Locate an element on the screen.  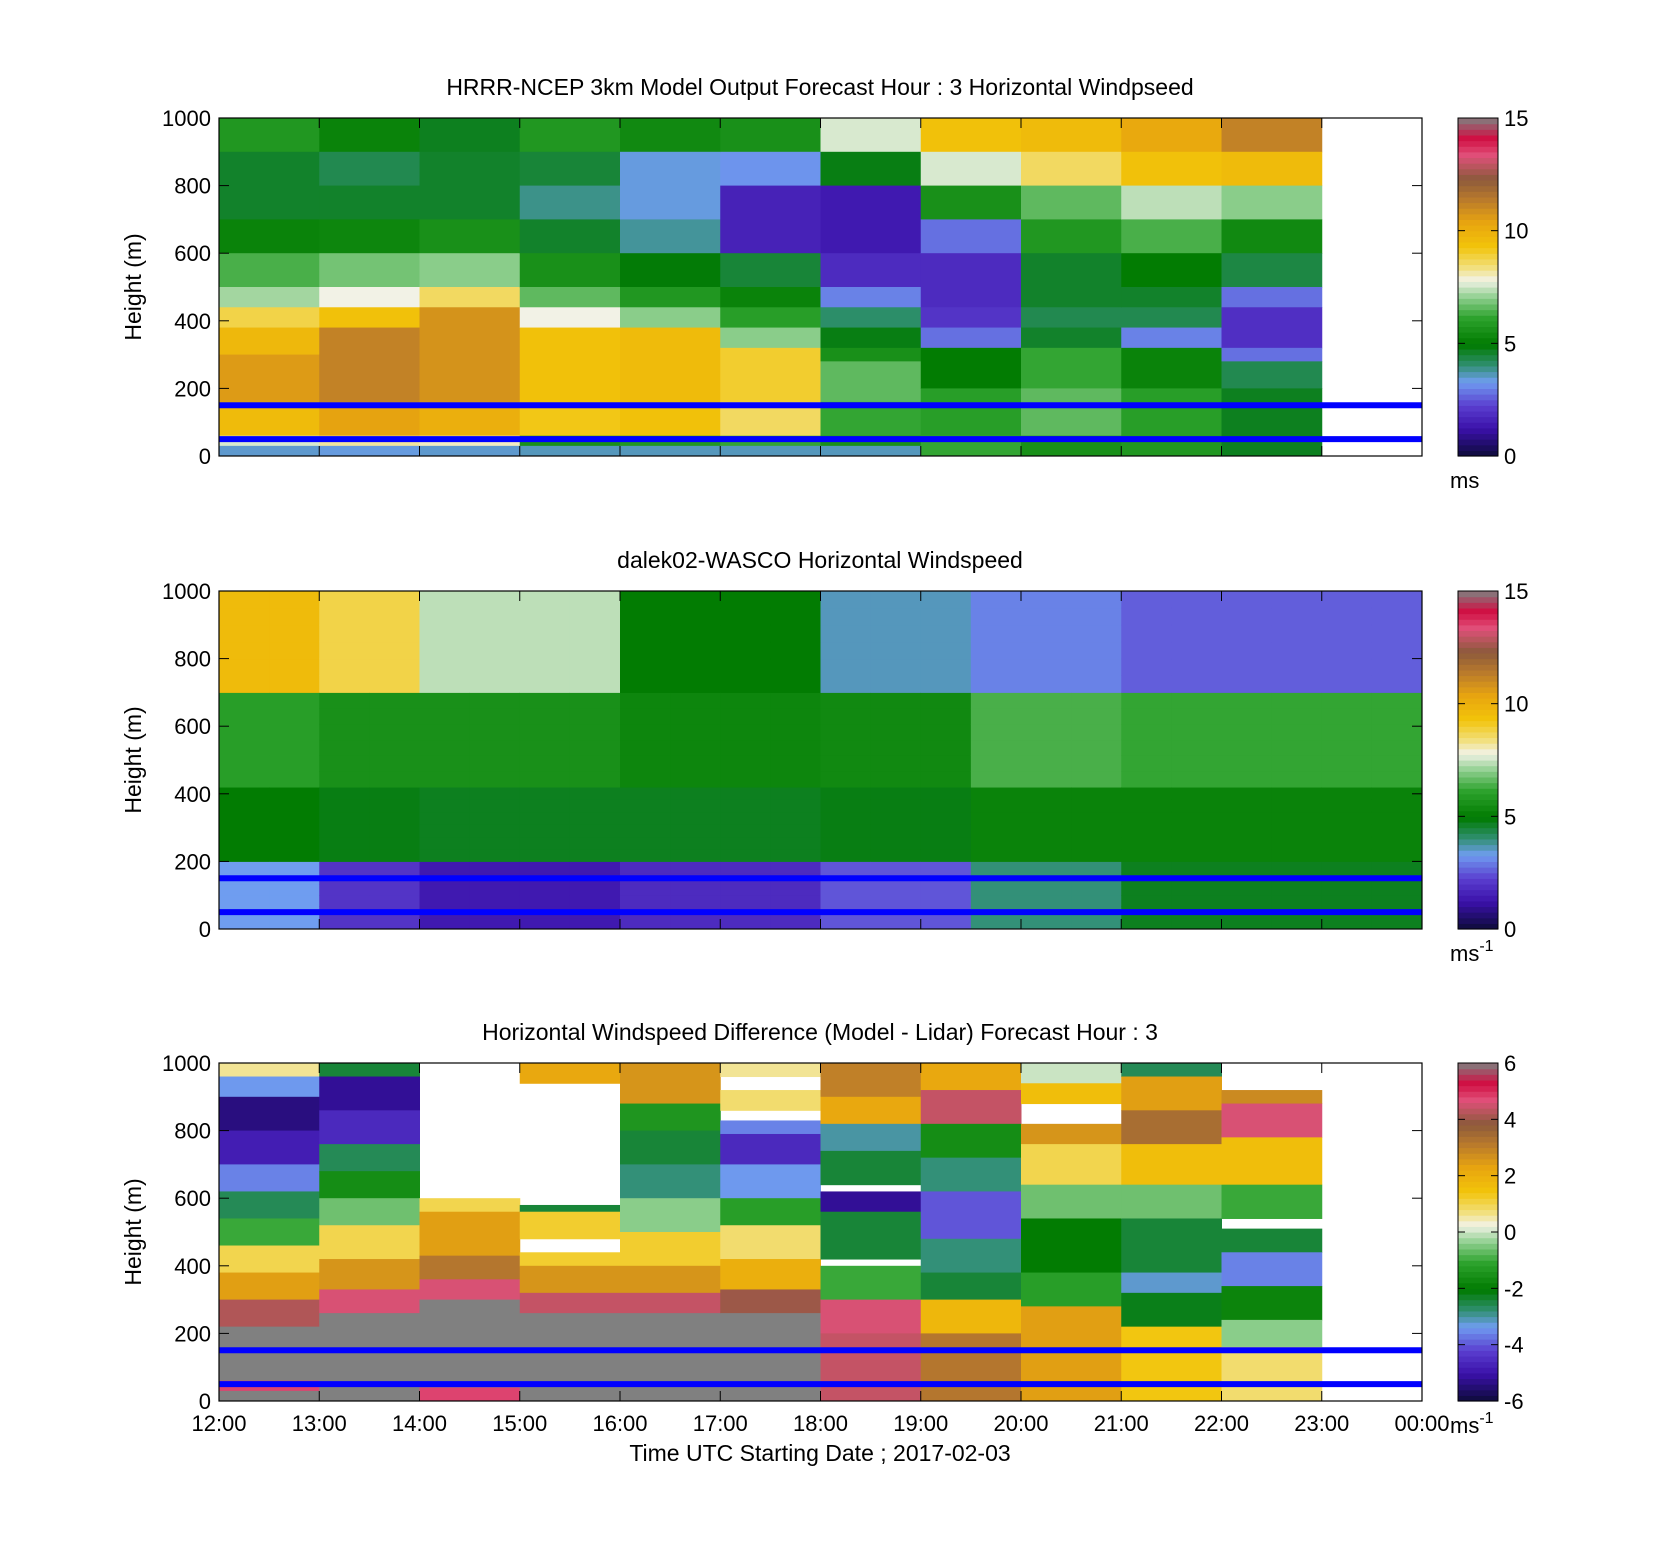
colorbar-tick-label: 10 is located at coordinates (1516, 231).